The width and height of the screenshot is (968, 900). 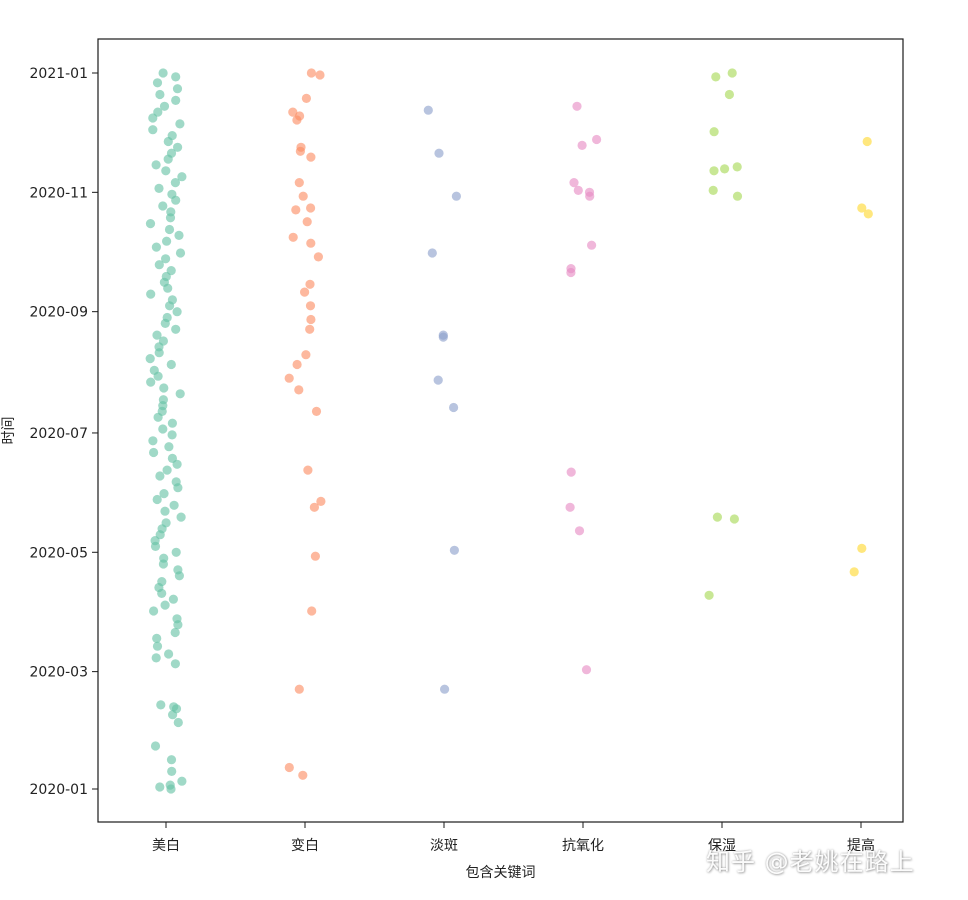 I want to click on y-tick-label: 2020-03, so click(x=59, y=673).